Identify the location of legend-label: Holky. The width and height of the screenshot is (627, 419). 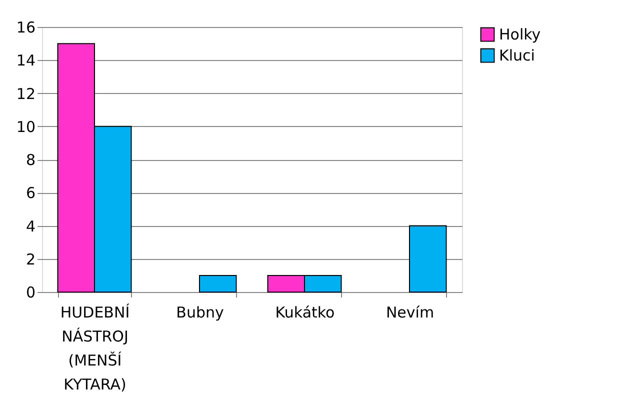
(520, 35).